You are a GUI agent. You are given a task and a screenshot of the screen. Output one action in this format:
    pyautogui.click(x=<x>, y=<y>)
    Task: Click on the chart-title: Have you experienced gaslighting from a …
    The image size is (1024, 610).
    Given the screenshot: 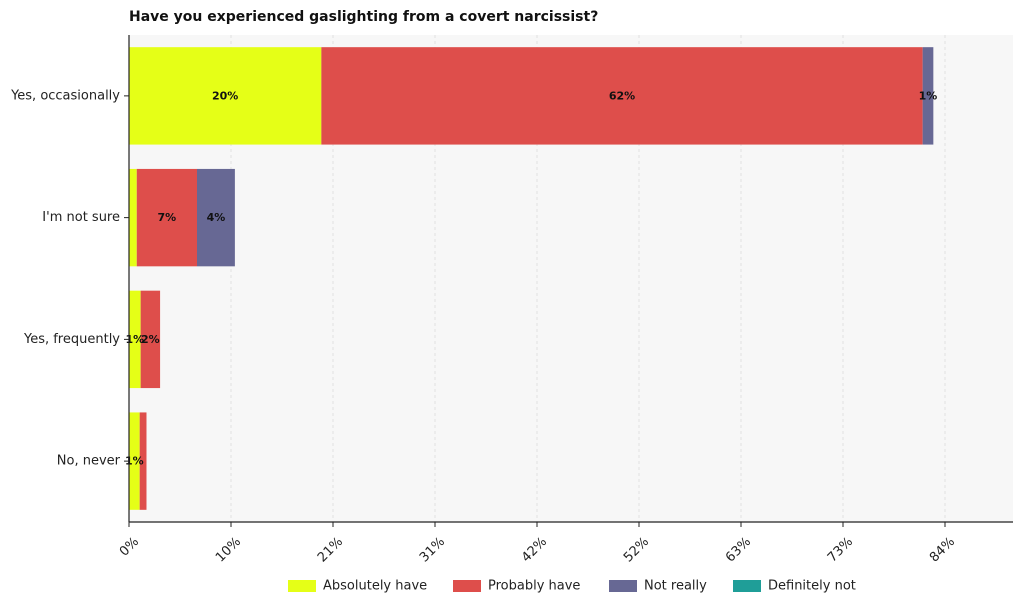 What is the action you would take?
    pyautogui.click(x=363, y=17)
    